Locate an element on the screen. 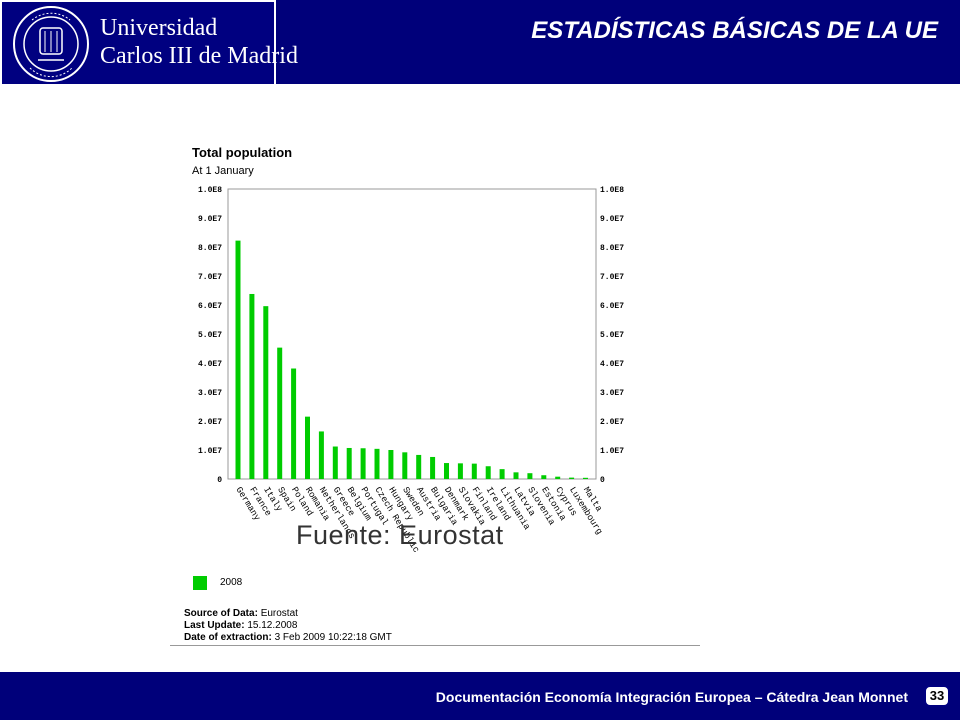 This screenshot has width=960, height=720. bar-france is located at coordinates (252, 386).